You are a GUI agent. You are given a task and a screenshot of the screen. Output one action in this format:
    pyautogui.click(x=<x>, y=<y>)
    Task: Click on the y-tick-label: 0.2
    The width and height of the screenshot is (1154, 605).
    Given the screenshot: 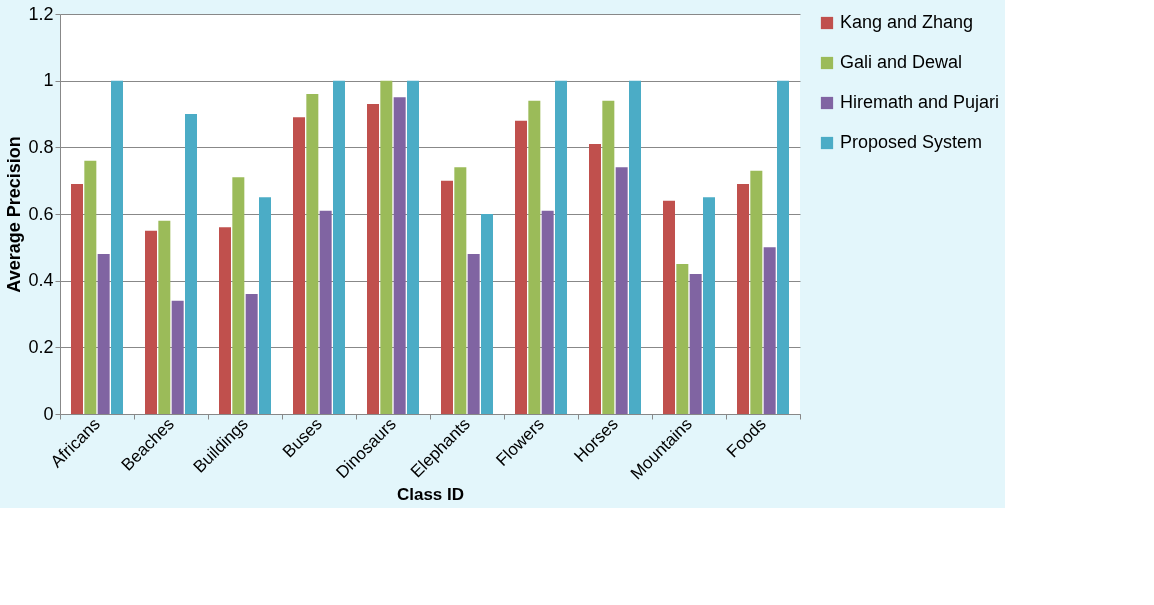 What is the action you would take?
    pyautogui.click(x=41, y=346)
    